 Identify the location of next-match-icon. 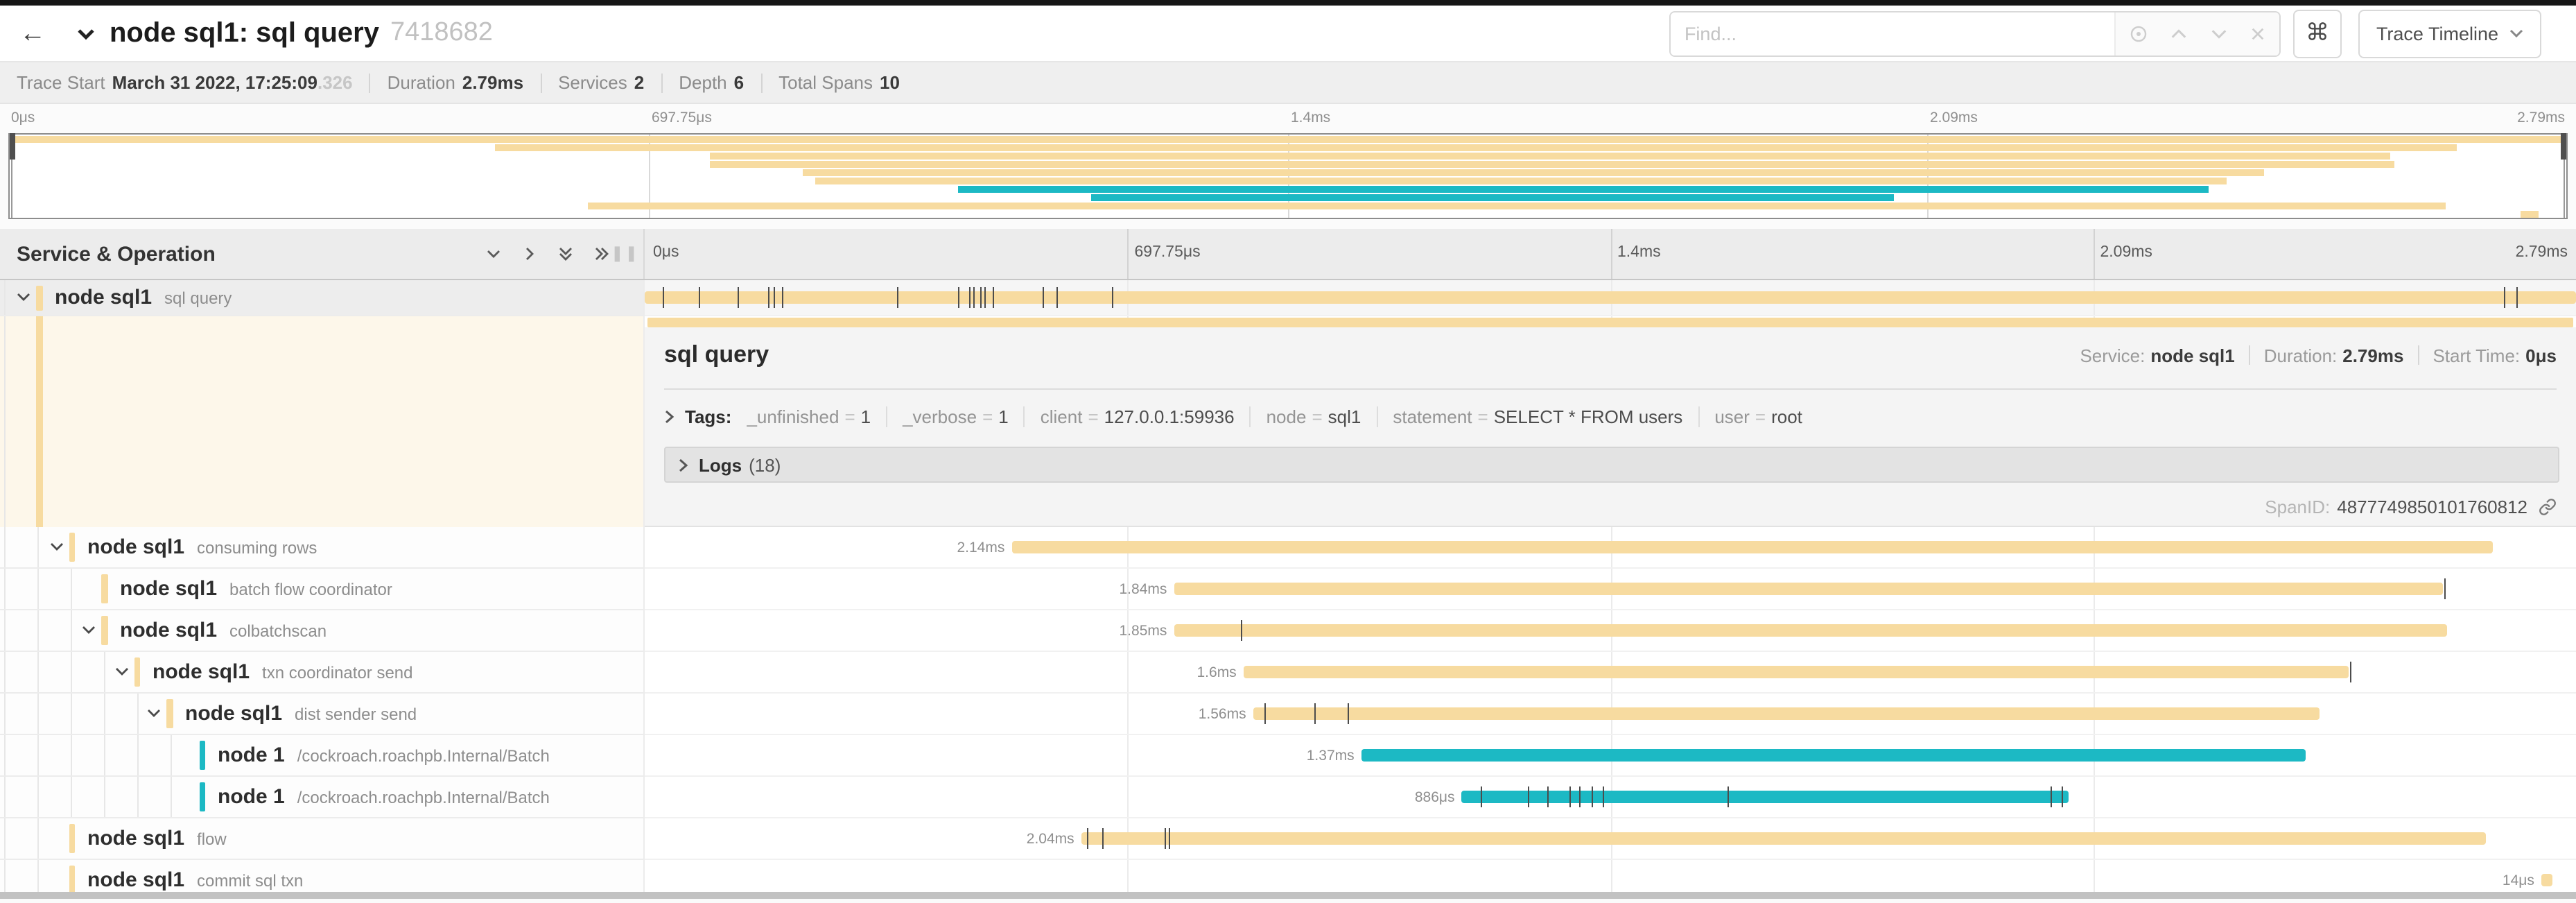
(2219, 33).